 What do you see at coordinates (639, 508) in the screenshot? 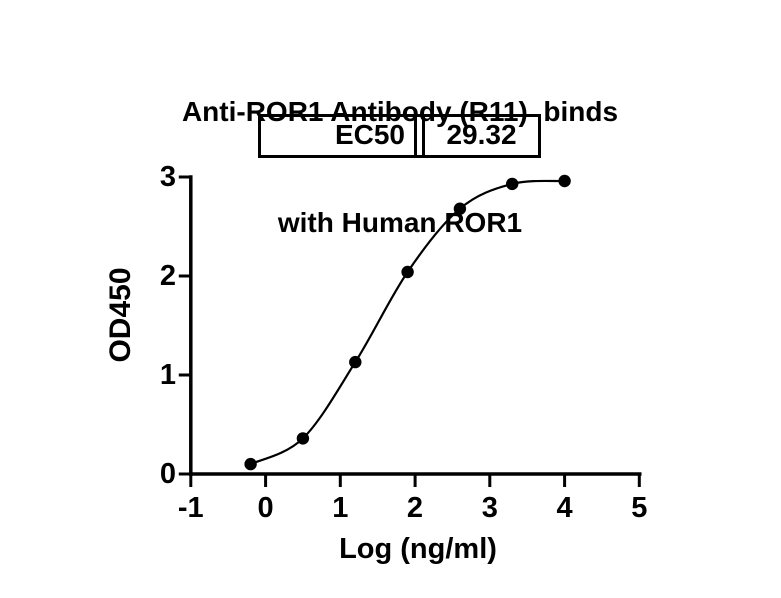
I see `x-tick-label: 5` at bounding box center [639, 508].